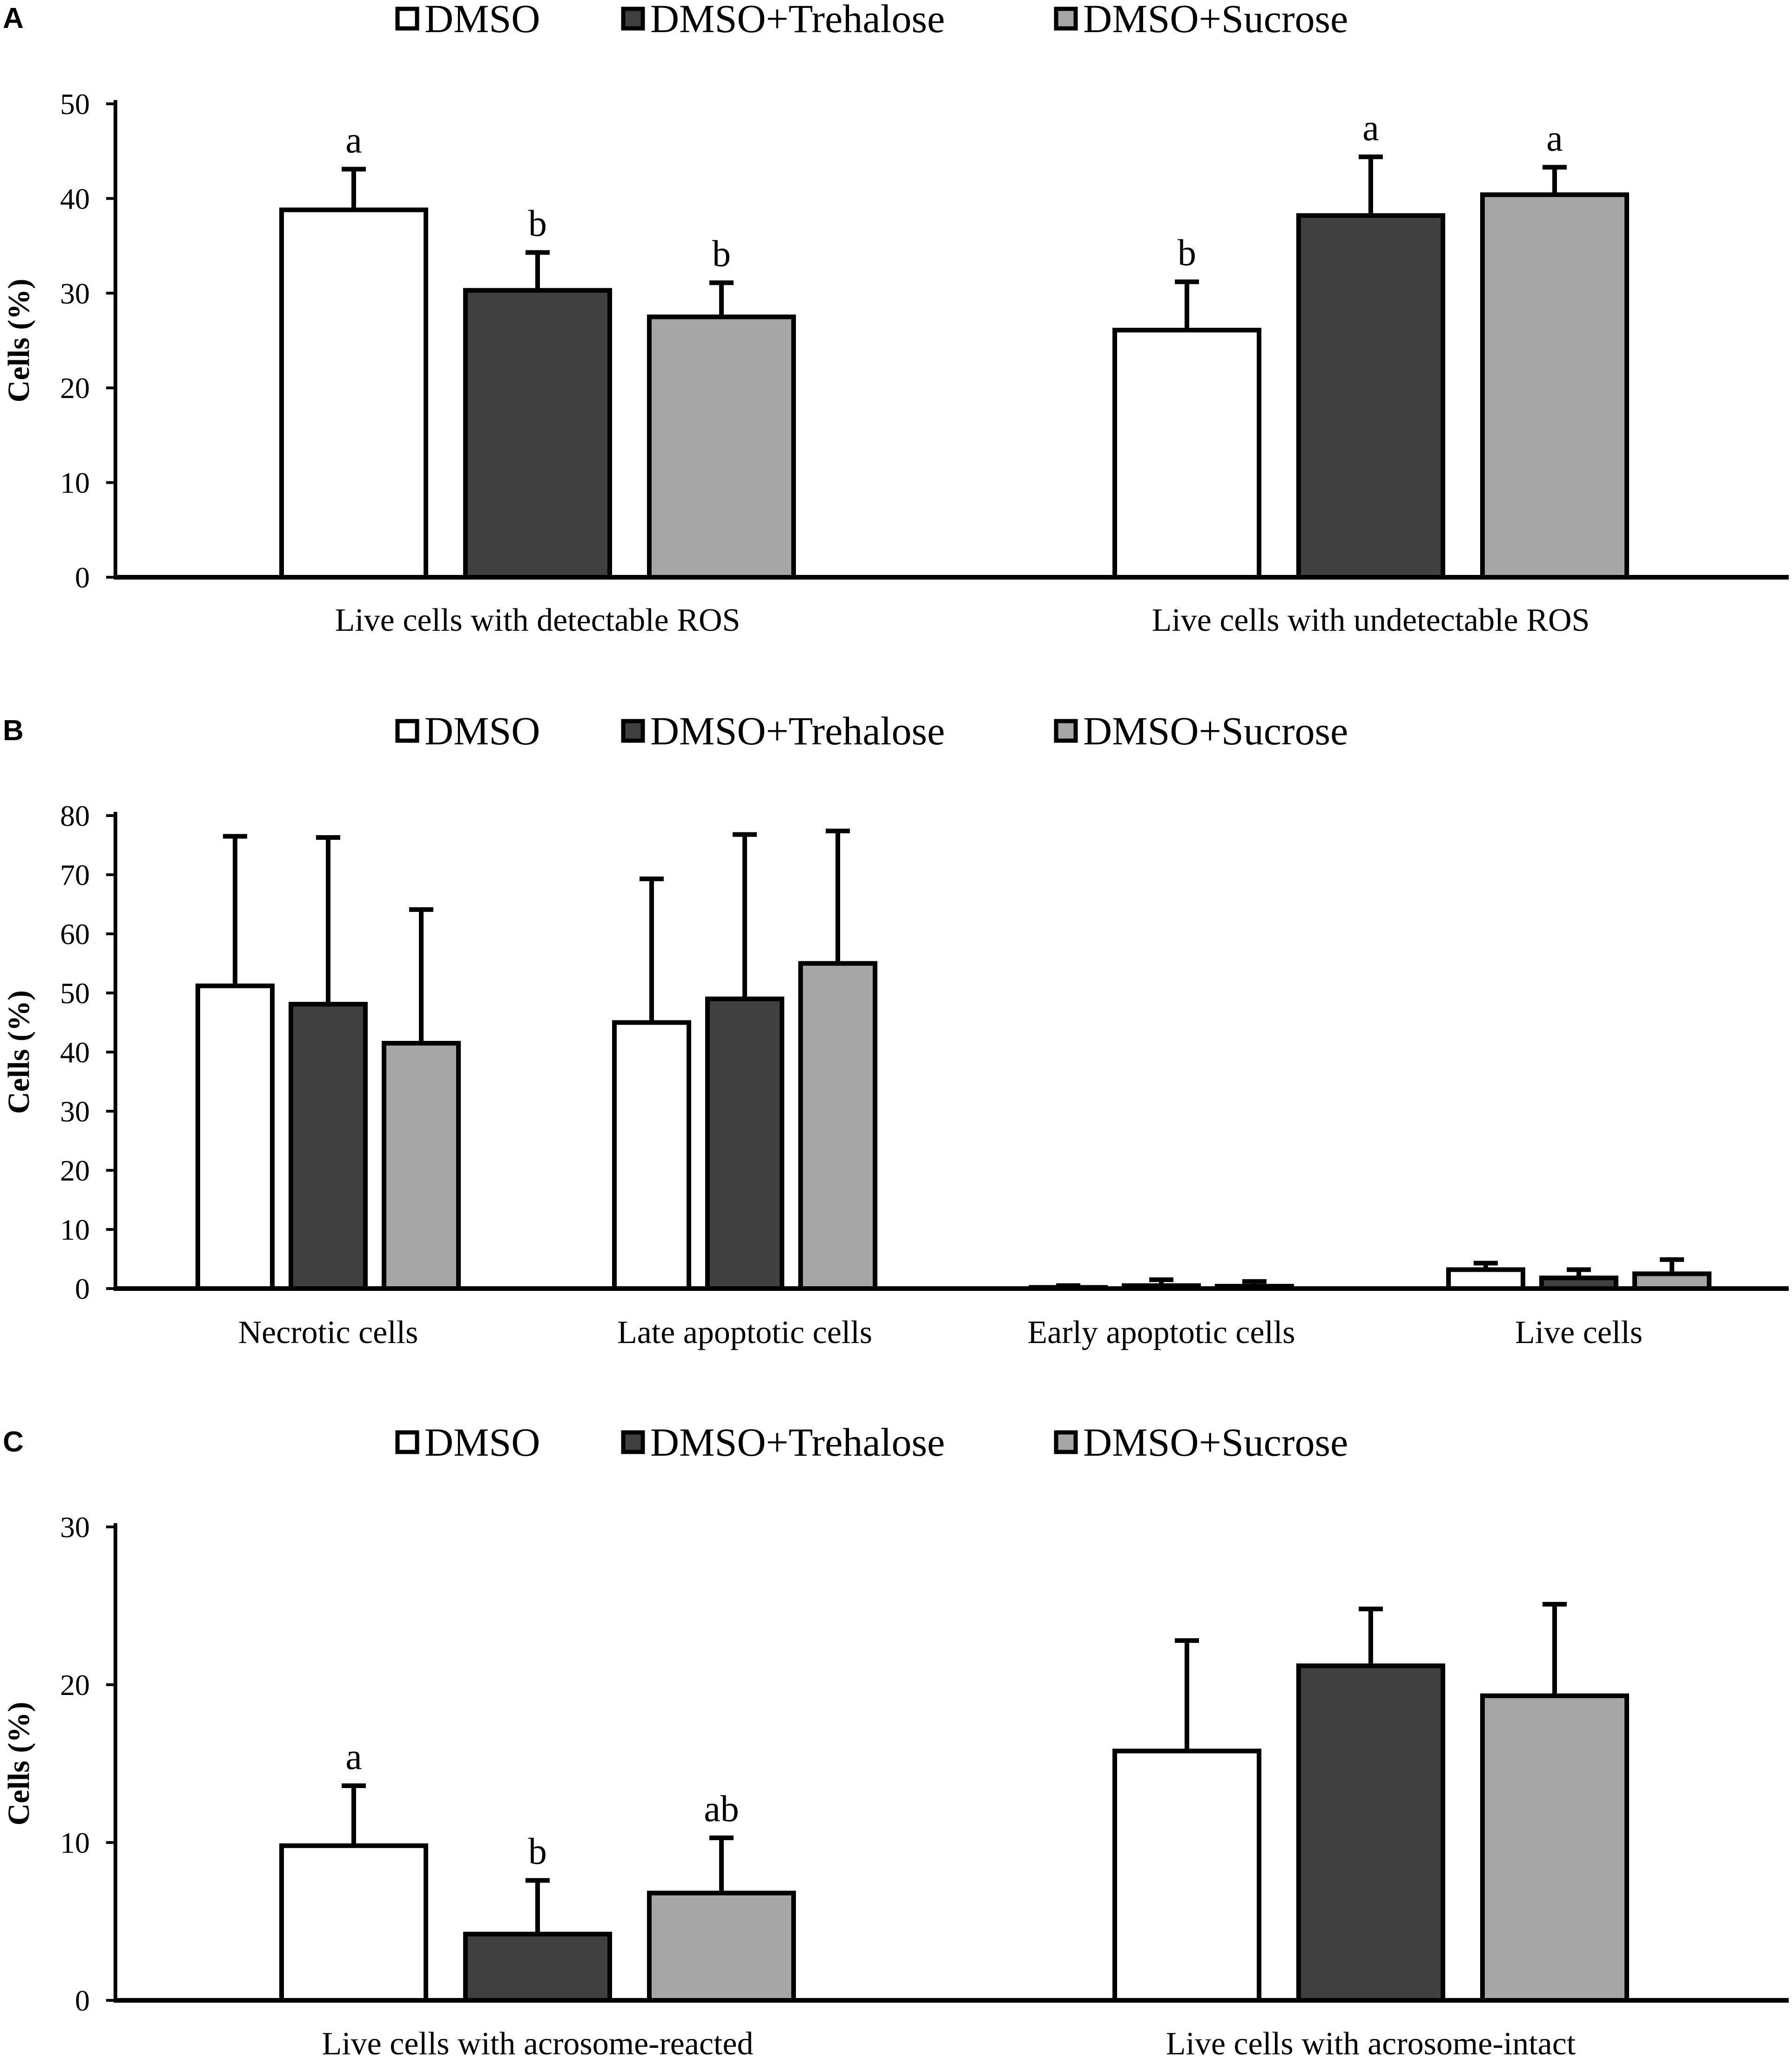  What do you see at coordinates (13, 18) in the screenshot?
I see `panel-letter: A` at bounding box center [13, 18].